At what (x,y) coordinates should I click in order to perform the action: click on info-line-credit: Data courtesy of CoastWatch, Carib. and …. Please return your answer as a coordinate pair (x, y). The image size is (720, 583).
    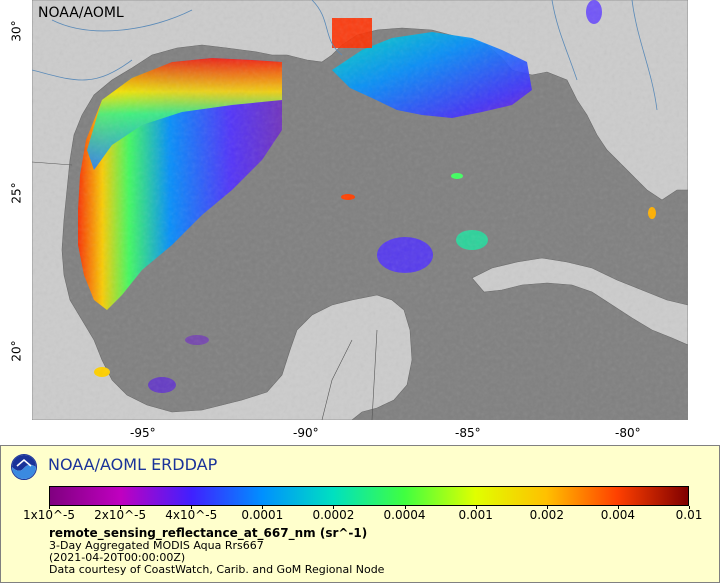
    Looking at the image, I should click on (217, 569).